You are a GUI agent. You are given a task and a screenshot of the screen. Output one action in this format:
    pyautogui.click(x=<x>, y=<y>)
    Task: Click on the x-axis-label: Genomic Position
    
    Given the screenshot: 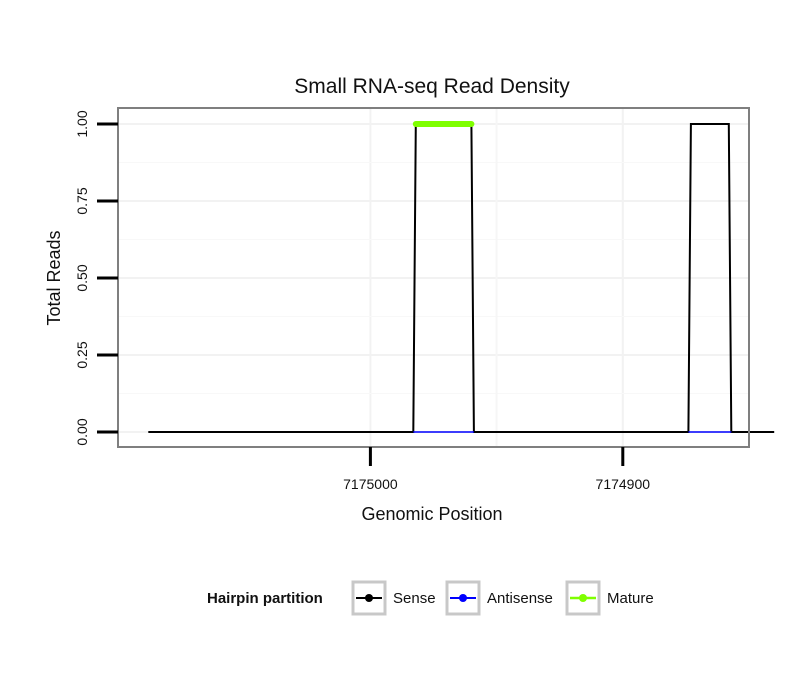 What is the action you would take?
    pyautogui.click(x=431, y=514)
    